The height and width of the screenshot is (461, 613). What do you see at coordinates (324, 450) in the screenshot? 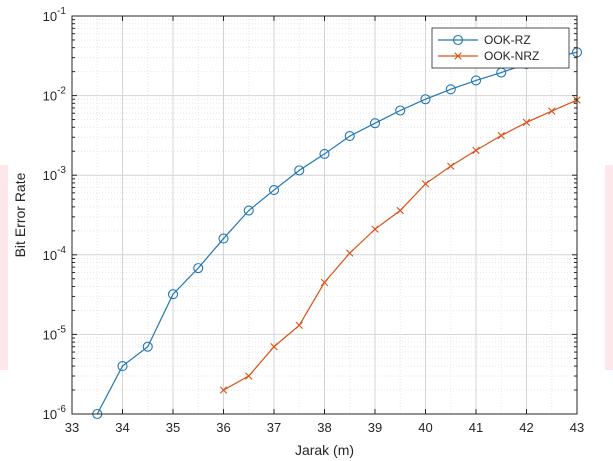
I see `x-axis-label: Jarak (m)` at bounding box center [324, 450].